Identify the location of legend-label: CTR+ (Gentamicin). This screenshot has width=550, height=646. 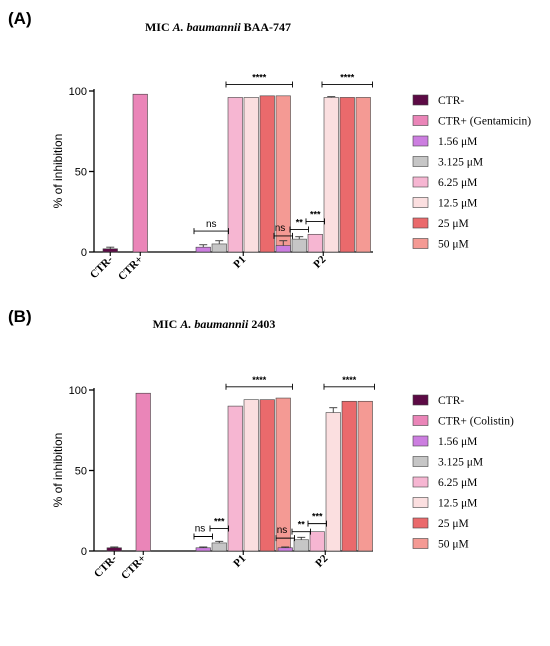
(484, 122).